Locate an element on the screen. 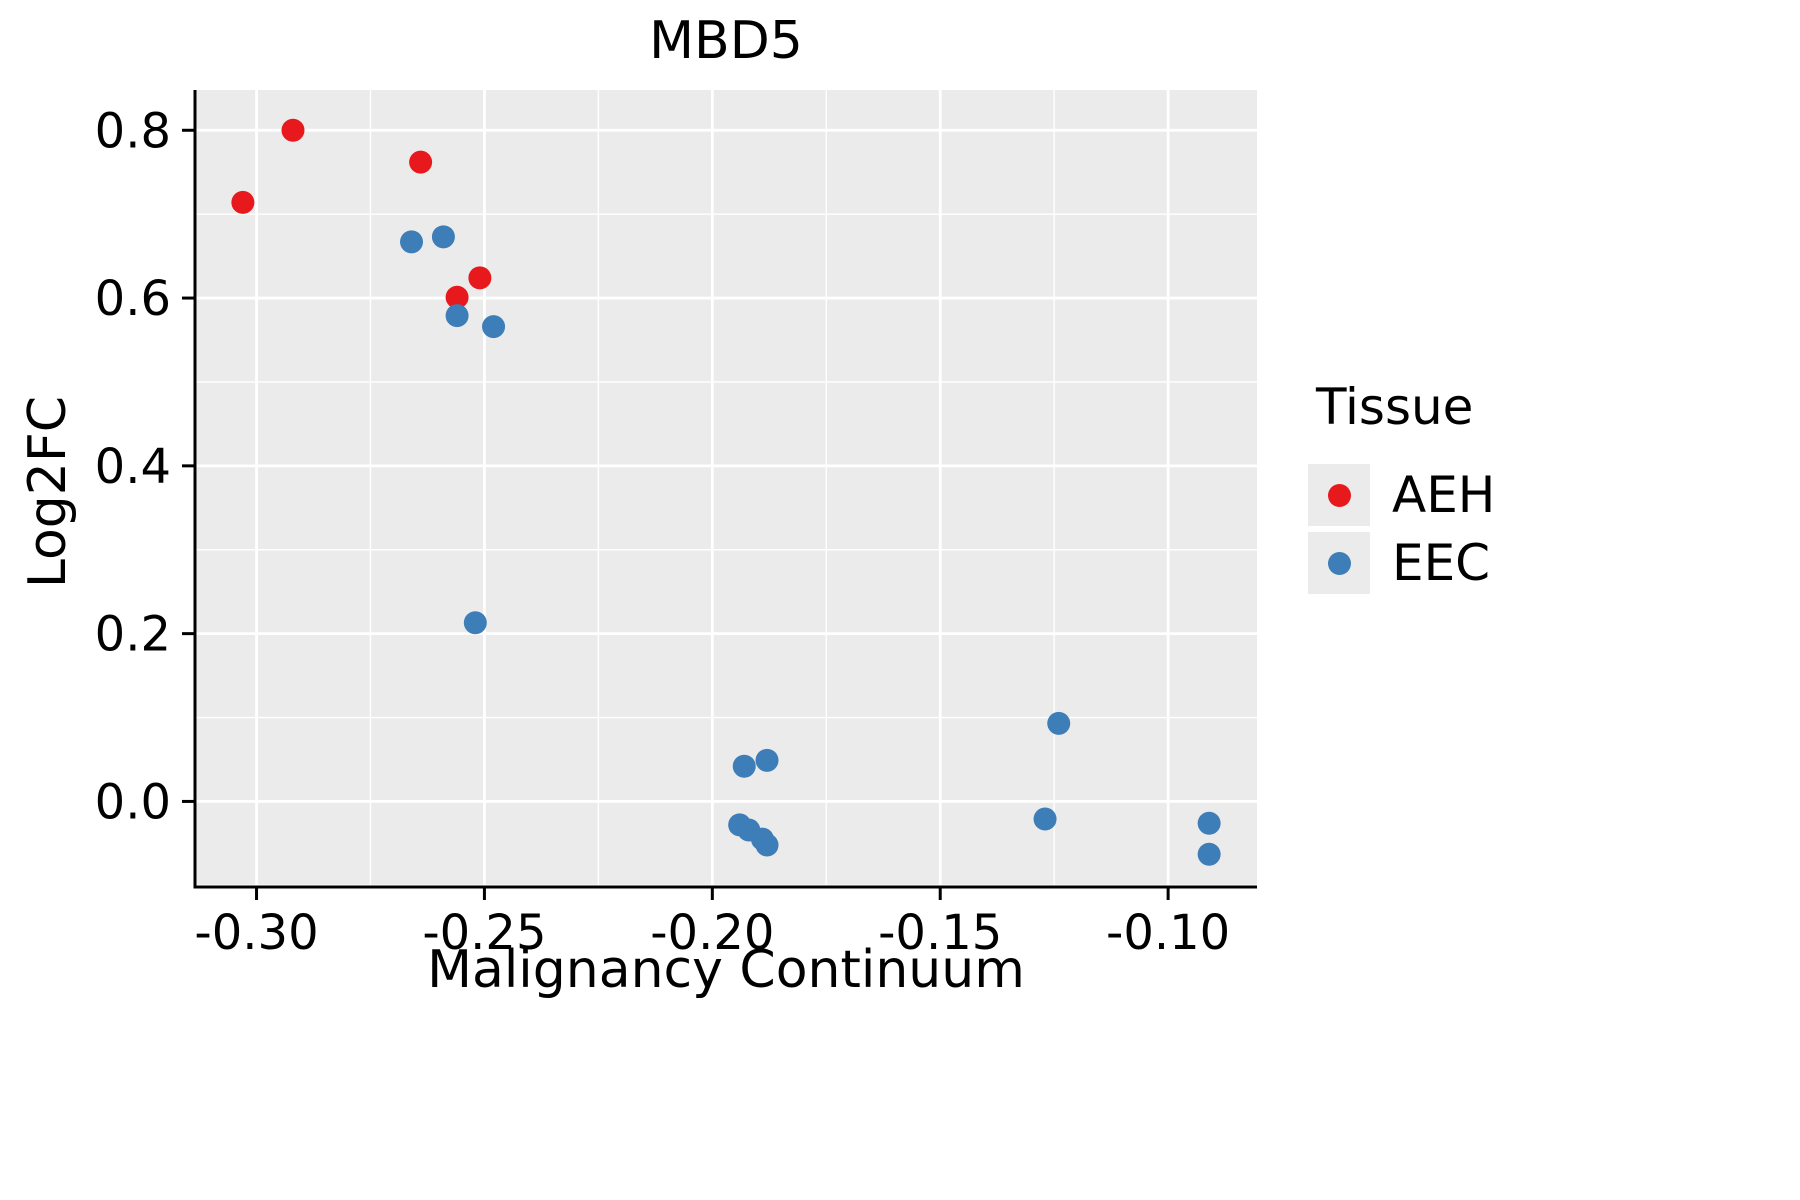 The image size is (1800, 1200). legend-entry-eec: EEC is located at coordinates (1401, 563).